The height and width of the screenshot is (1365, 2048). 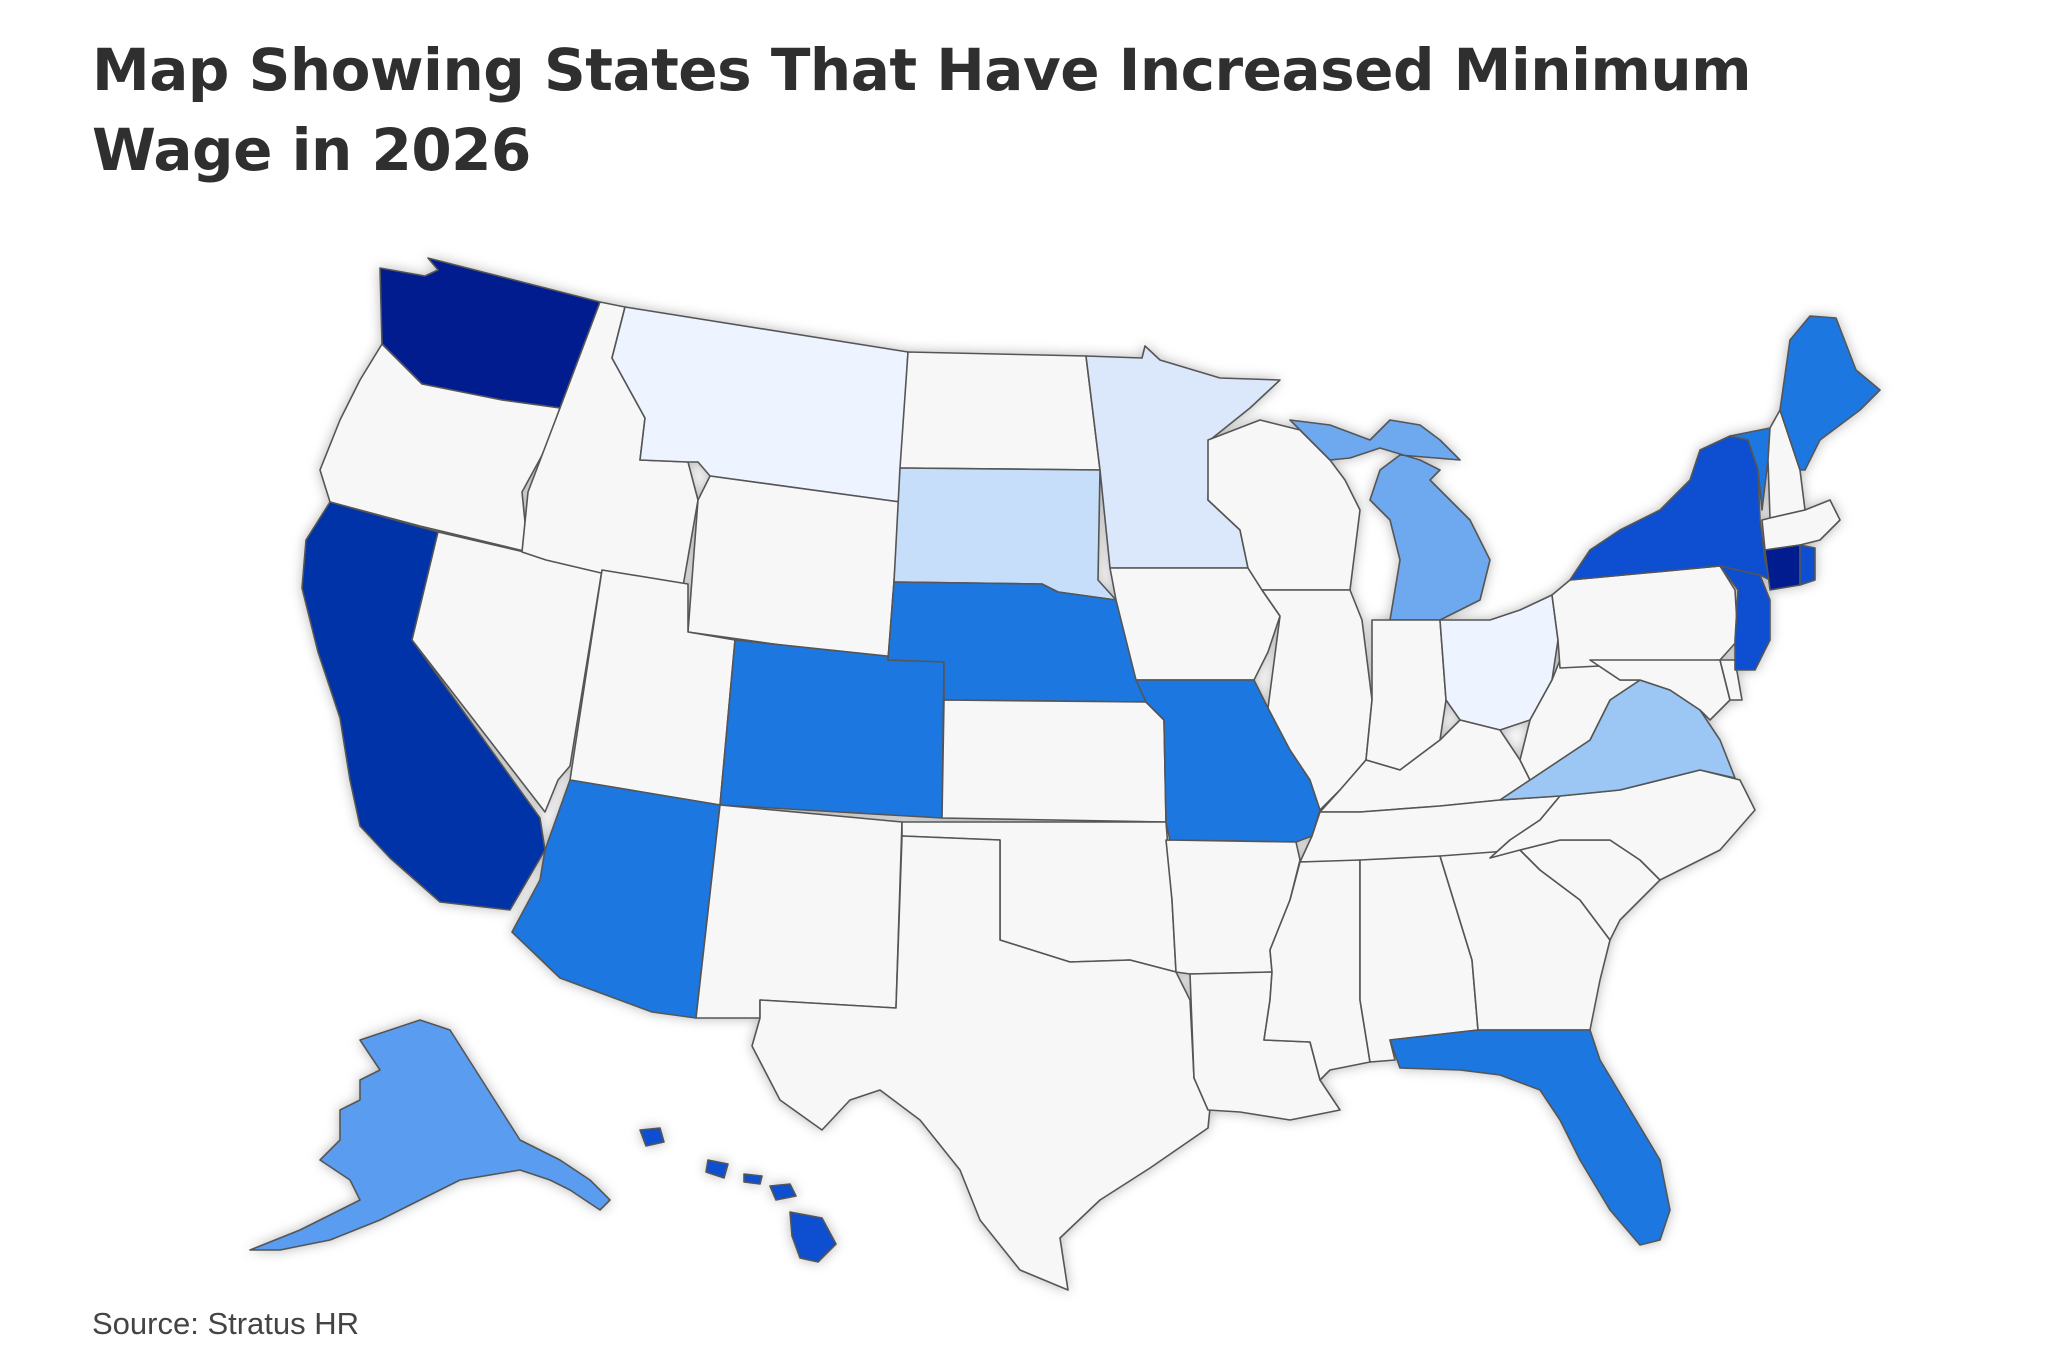 What do you see at coordinates (1807, 565) in the screenshot?
I see `state-rhode-island` at bounding box center [1807, 565].